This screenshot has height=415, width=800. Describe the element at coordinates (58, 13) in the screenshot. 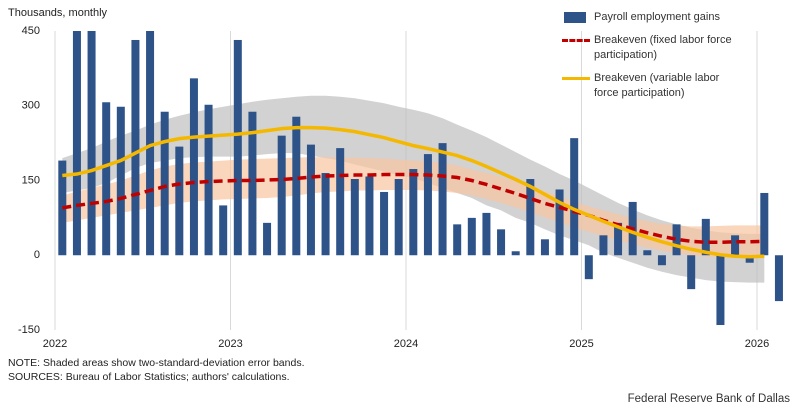

I see `y-axis-label: Thousands, monthly` at that location.